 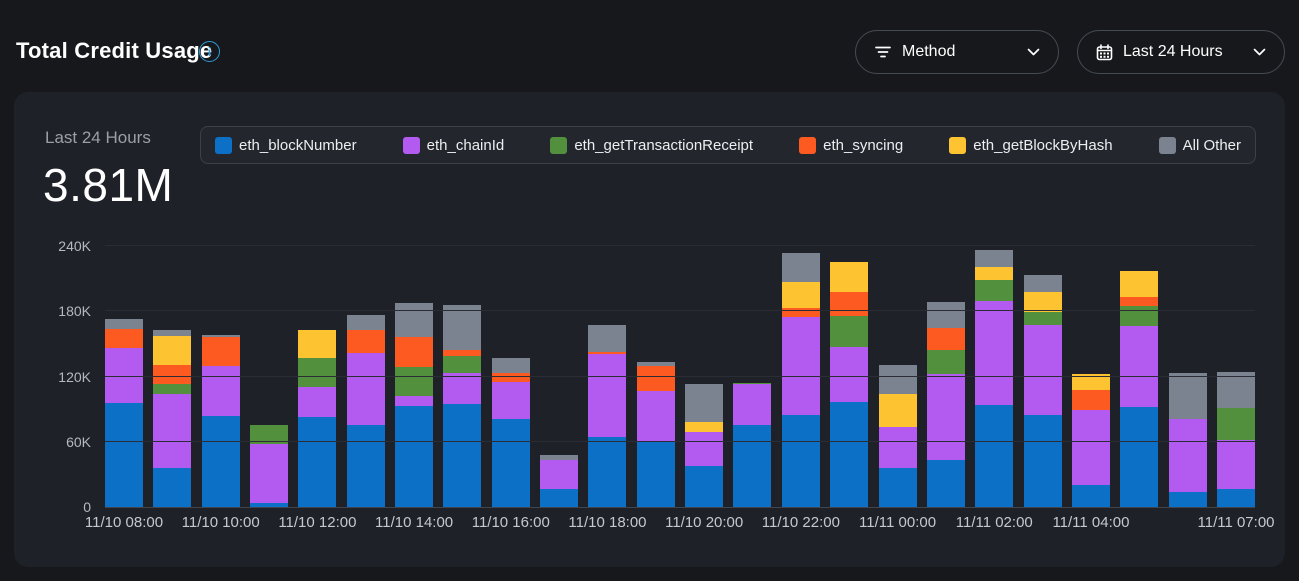 I want to click on x-tick-label: 11/10 12:00, so click(x=317, y=522).